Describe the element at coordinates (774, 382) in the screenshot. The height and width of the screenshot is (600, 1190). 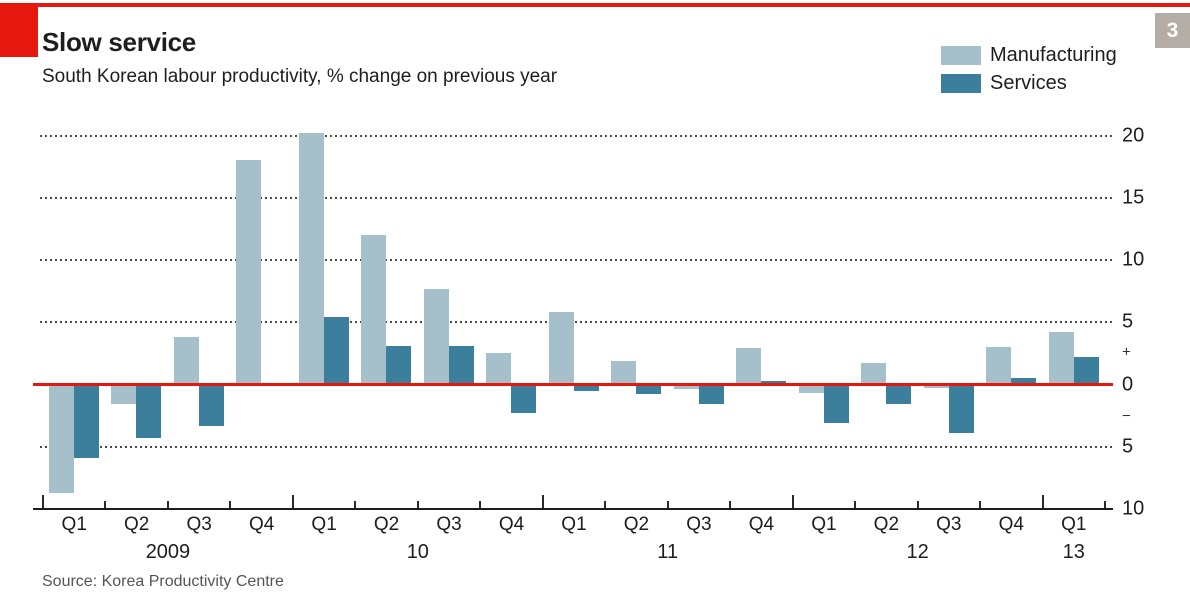
I see `bar-services-2011-q4` at that location.